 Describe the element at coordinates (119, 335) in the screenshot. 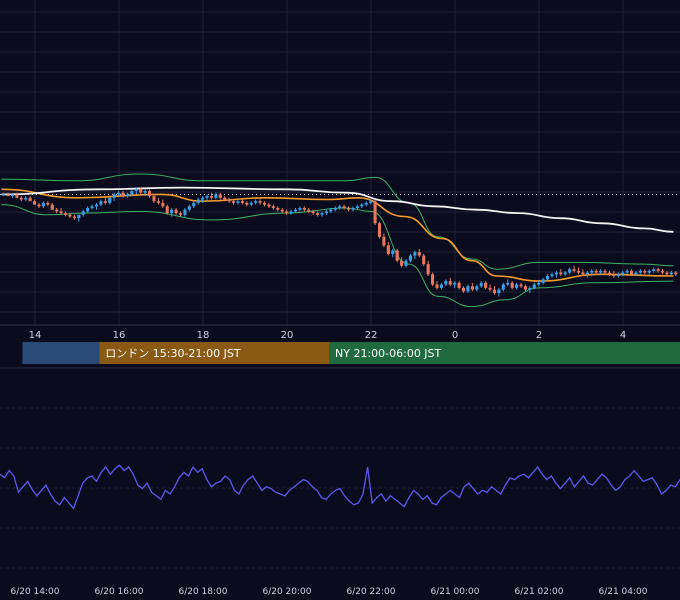

I see `price-x-tick-label: 16` at that location.